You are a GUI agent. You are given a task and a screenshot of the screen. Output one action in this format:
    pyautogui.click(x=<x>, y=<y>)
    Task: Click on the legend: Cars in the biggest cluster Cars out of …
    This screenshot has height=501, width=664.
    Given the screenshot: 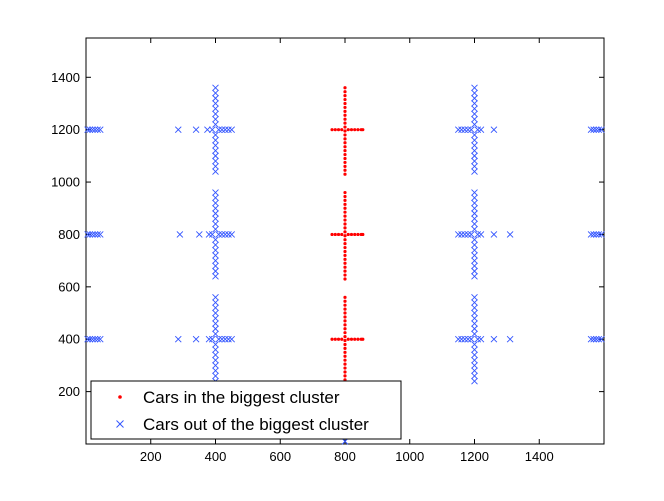 What is the action you would take?
    pyautogui.click(x=246, y=410)
    